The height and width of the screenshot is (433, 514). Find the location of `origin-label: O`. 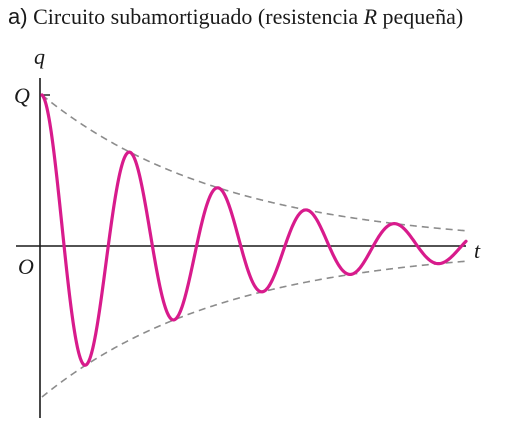

origin-label: O is located at coordinates (26, 266).